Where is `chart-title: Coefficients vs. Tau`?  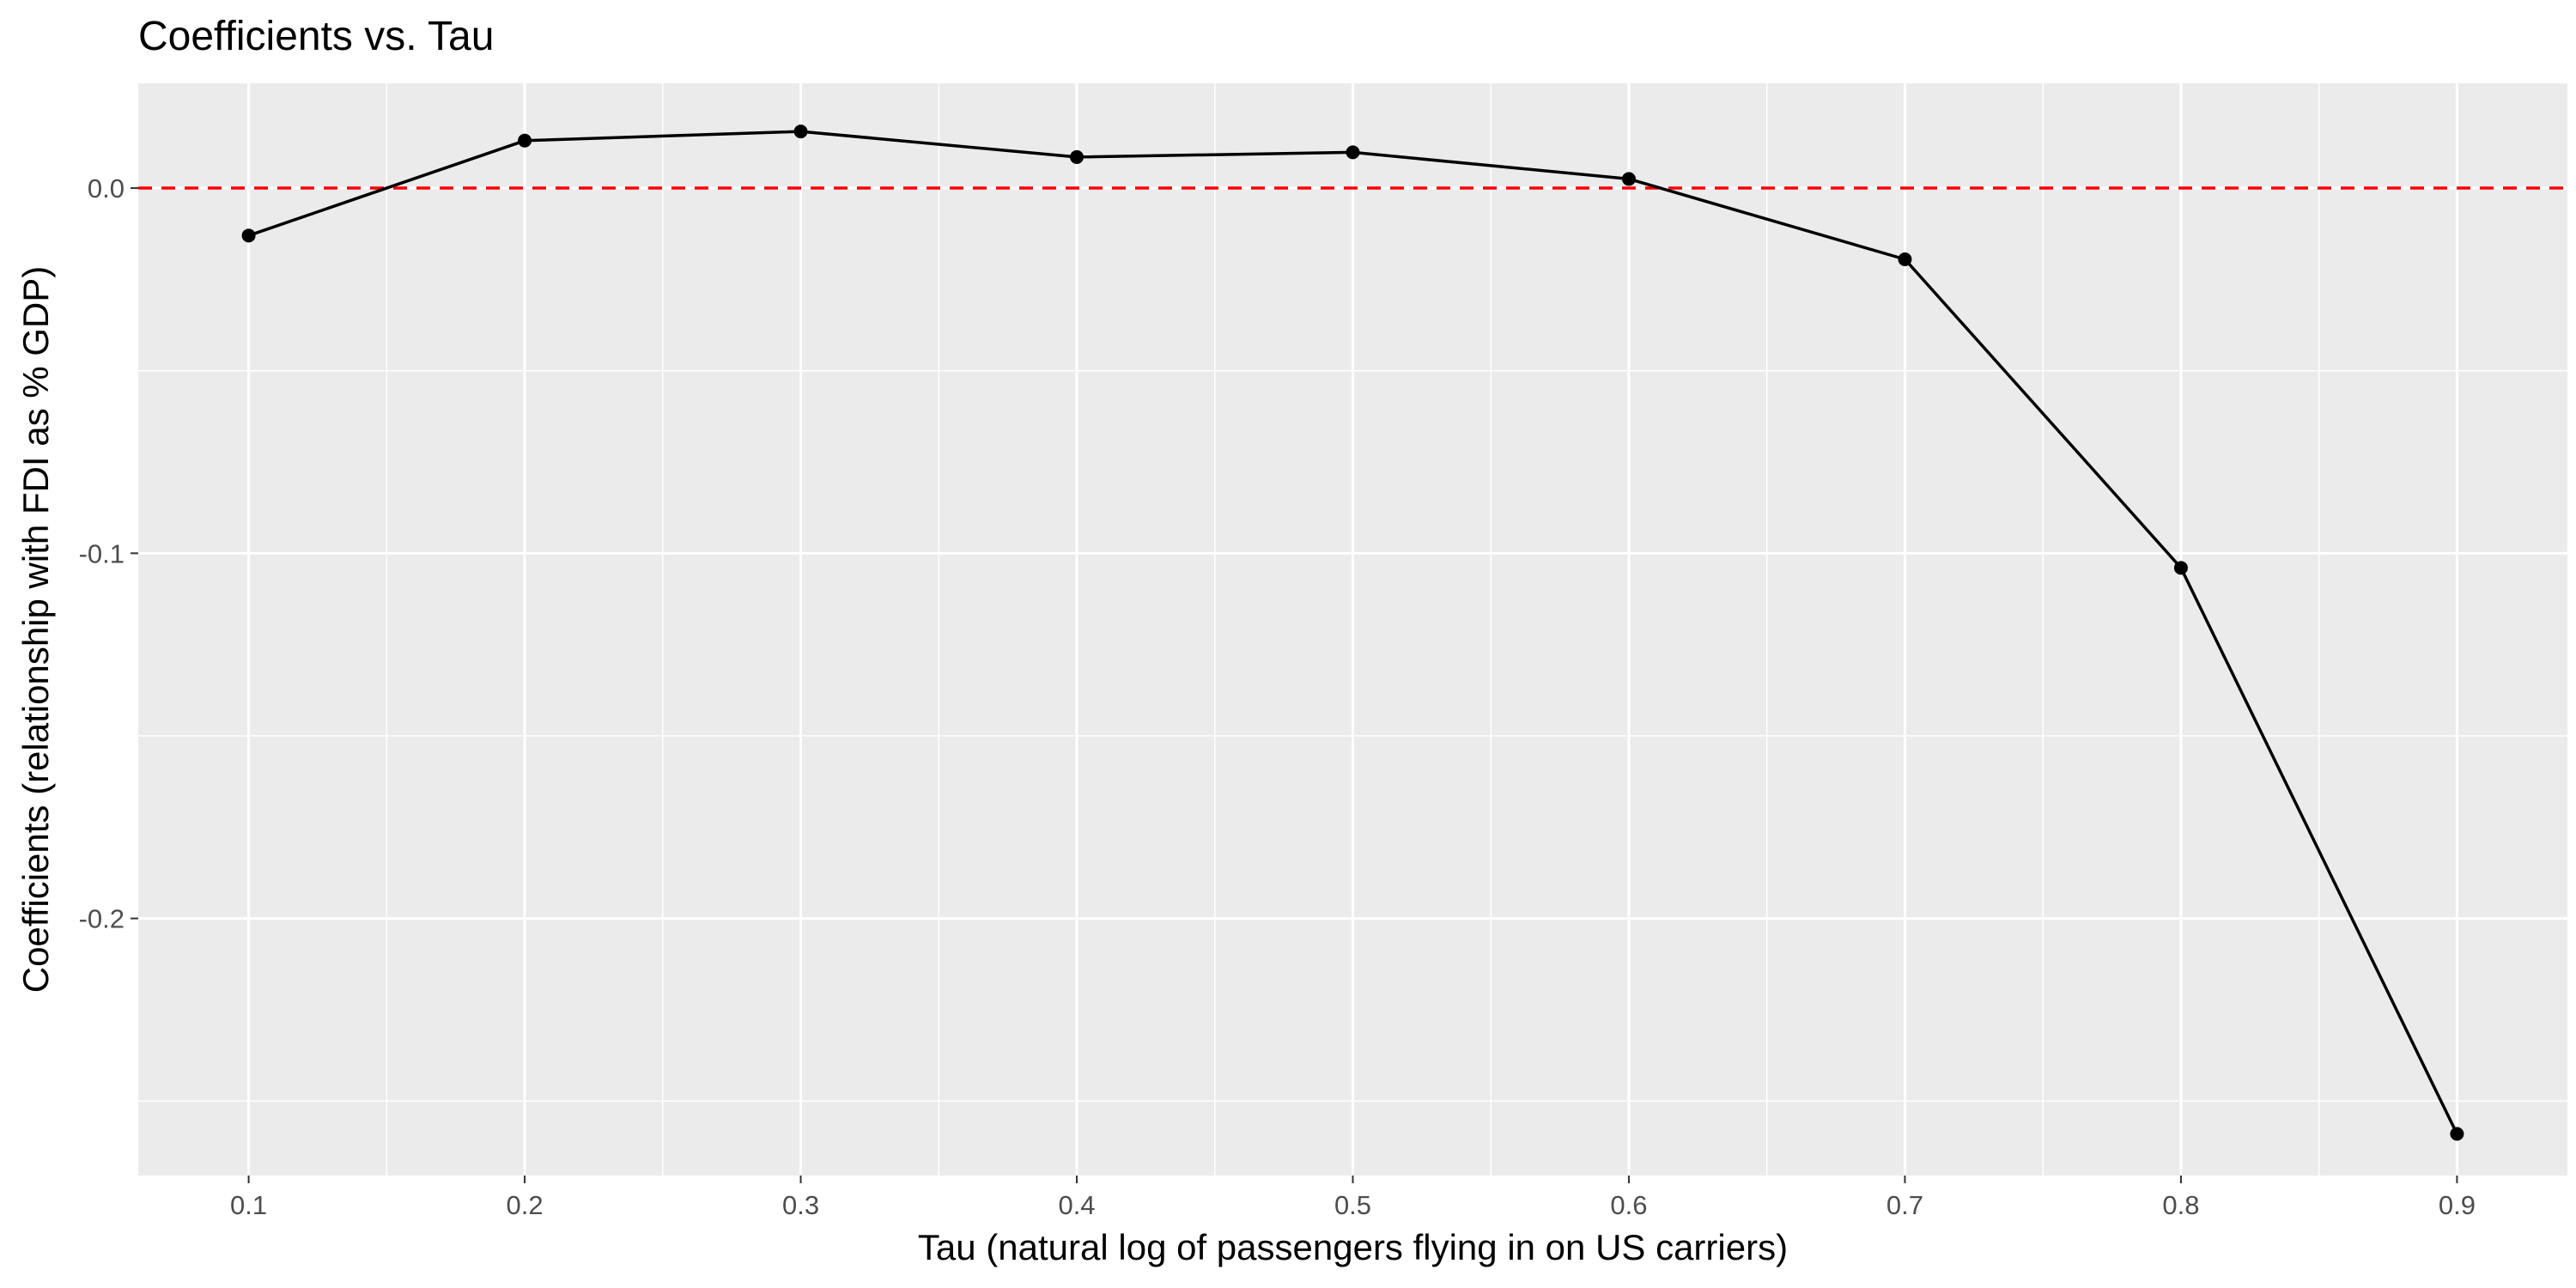
chart-title: Coefficients vs. Tau is located at coordinates (316, 36).